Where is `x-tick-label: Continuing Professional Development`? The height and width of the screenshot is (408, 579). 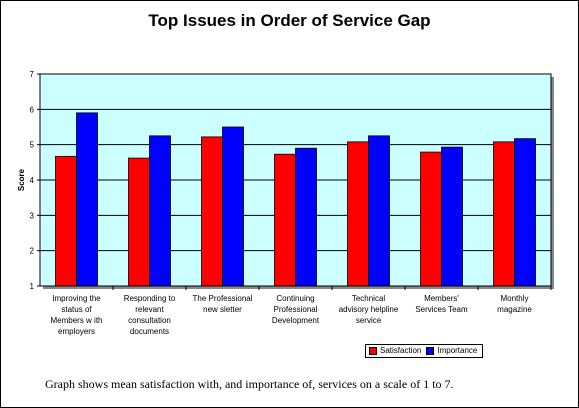 x-tick-label: Continuing Professional Development is located at coordinates (296, 309).